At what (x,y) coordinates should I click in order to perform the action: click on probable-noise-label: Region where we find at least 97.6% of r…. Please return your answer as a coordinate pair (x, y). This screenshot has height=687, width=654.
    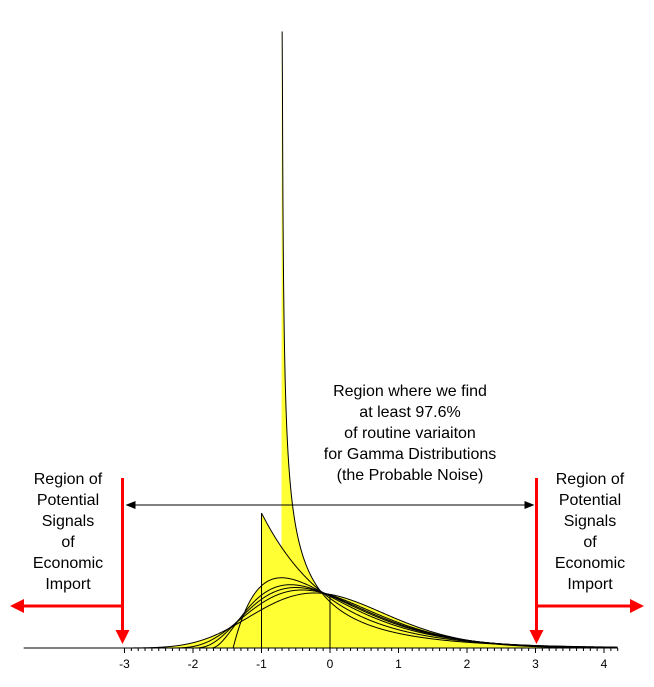
    Looking at the image, I should click on (410, 433).